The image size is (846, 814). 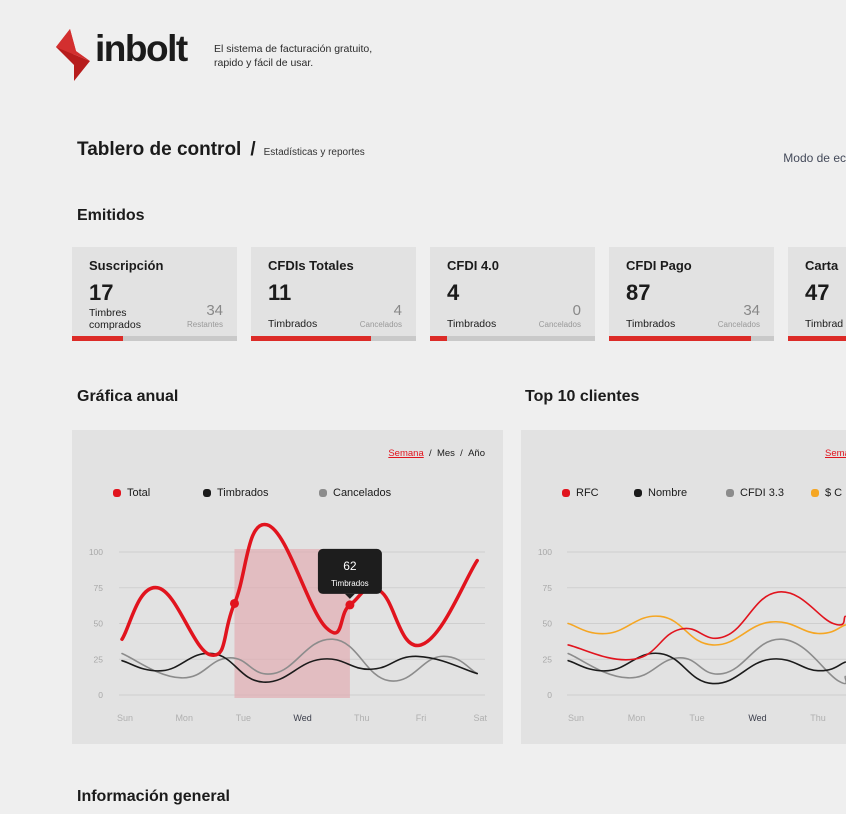 I want to click on legend-item: Timbrados, so click(x=236, y=493).